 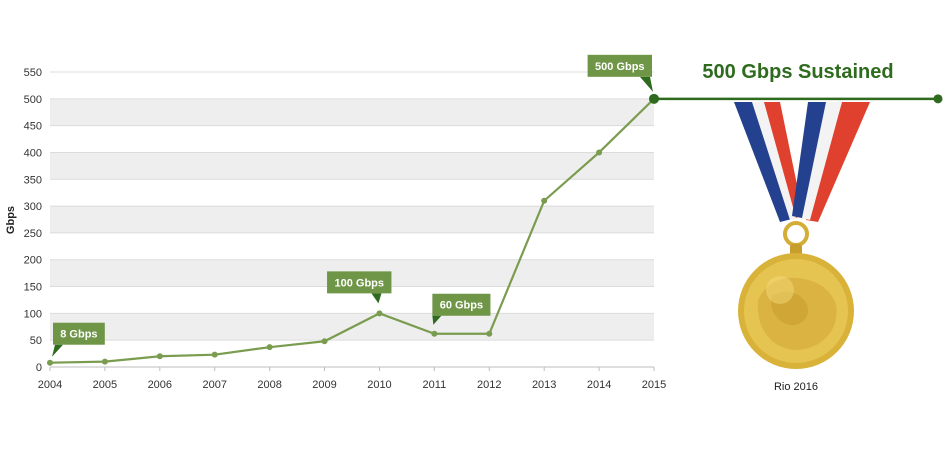 I want to click on y-tick-label: 350, so click(x=33, y=180).